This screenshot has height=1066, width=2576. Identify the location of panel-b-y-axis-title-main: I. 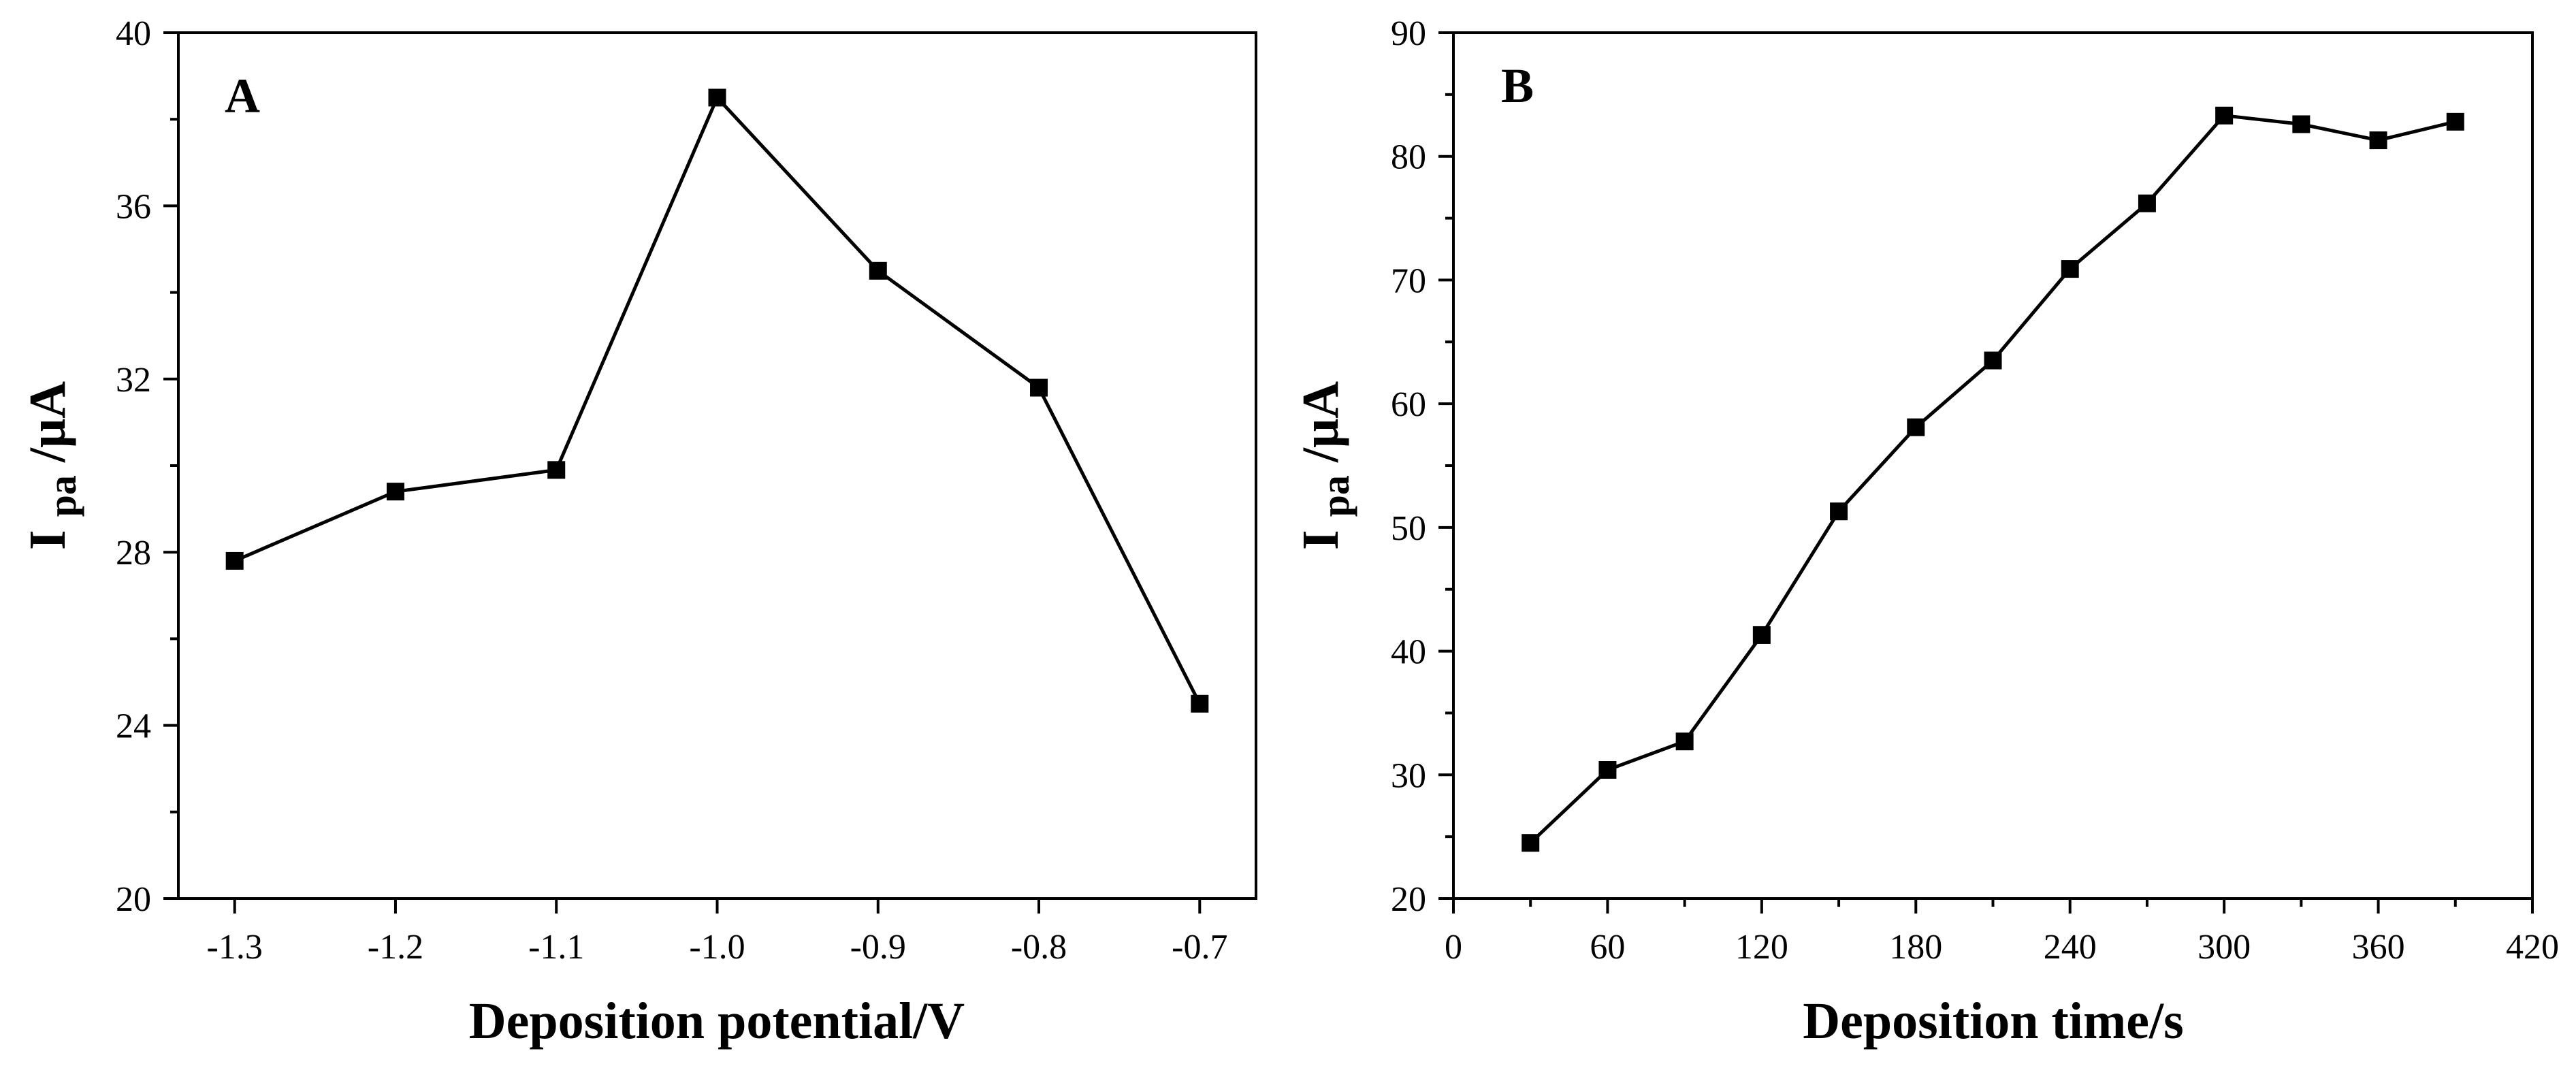
(1321, 540).